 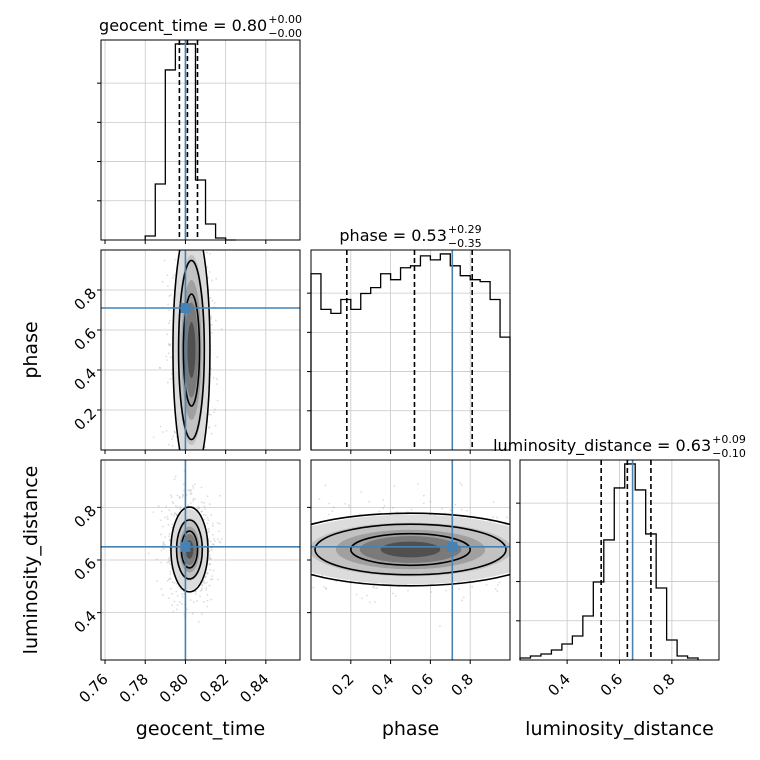 I want to click on panel-geocent_time-vs-luminosity_distance: 0.4 0.6 0.8, so click(x=185, y=561).